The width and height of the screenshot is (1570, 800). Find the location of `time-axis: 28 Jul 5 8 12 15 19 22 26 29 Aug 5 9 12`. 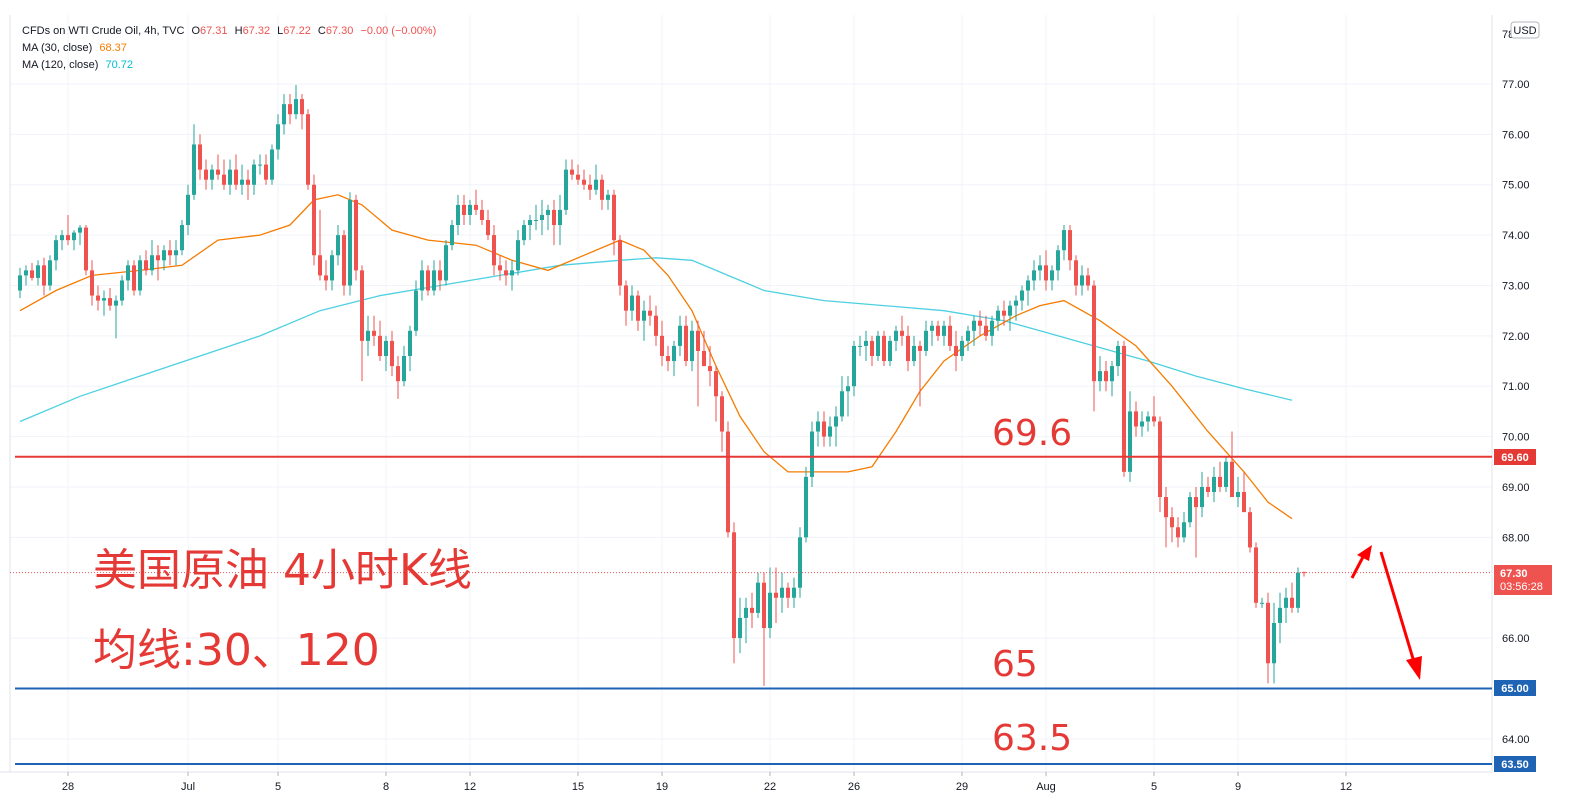

time-axis: 28 Jul 5 8 12 15 19 22 26 29 Aug 5 9 12 is located at coordinates (707, 782).